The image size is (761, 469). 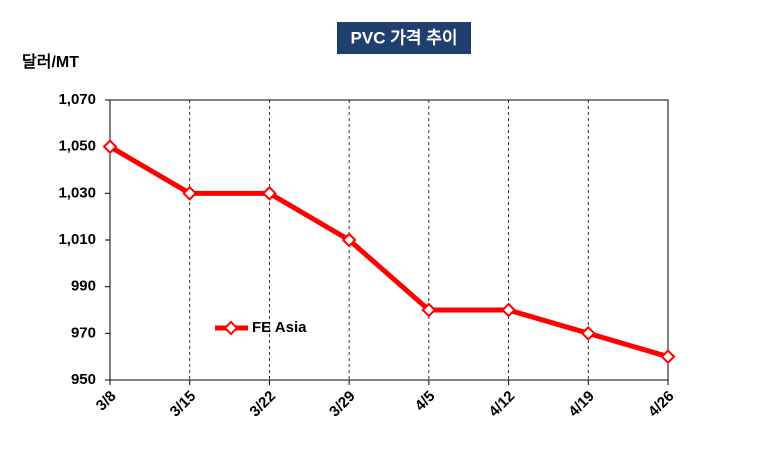 What do you see at coordinates (262, 404) in the screenshot?
I see `x-tick-label: 3/22` at bounding box center [262, 404].